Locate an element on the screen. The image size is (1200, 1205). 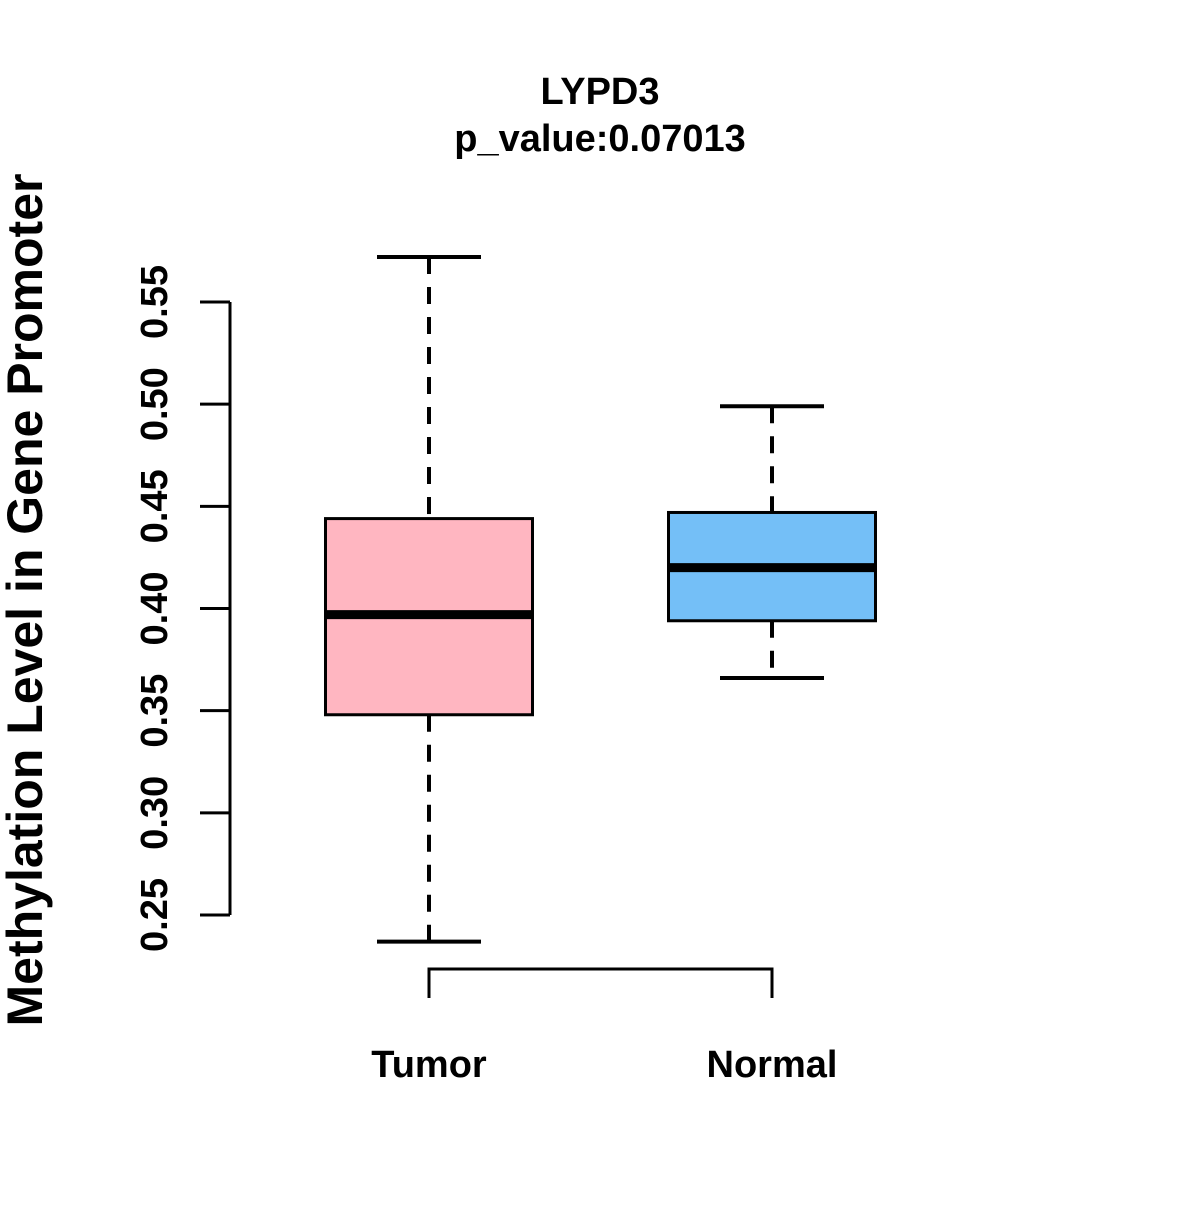
y-axis-tick-label: 0.55 is located at coordinates (155, 302).